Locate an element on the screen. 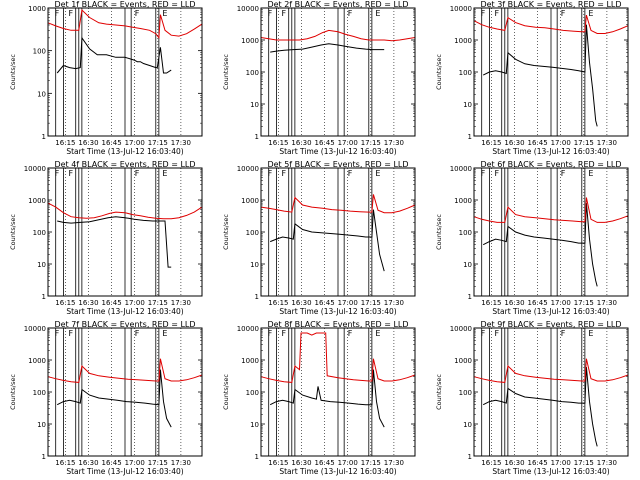  panel-title: Det 8f BLACK = Events, RED = LLD is located at coordinates (337, 324).